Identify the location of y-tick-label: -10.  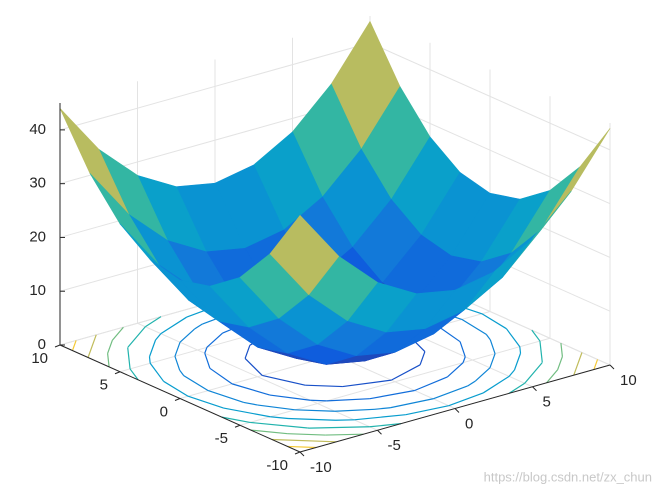
(277, 465).